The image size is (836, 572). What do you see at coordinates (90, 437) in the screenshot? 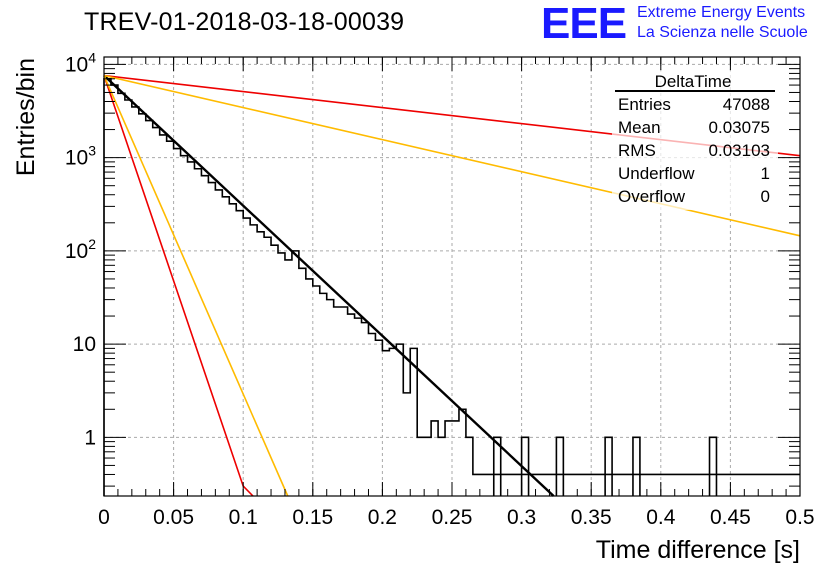
I see `y-tick-label: 1` at bounding box center [90, 437].